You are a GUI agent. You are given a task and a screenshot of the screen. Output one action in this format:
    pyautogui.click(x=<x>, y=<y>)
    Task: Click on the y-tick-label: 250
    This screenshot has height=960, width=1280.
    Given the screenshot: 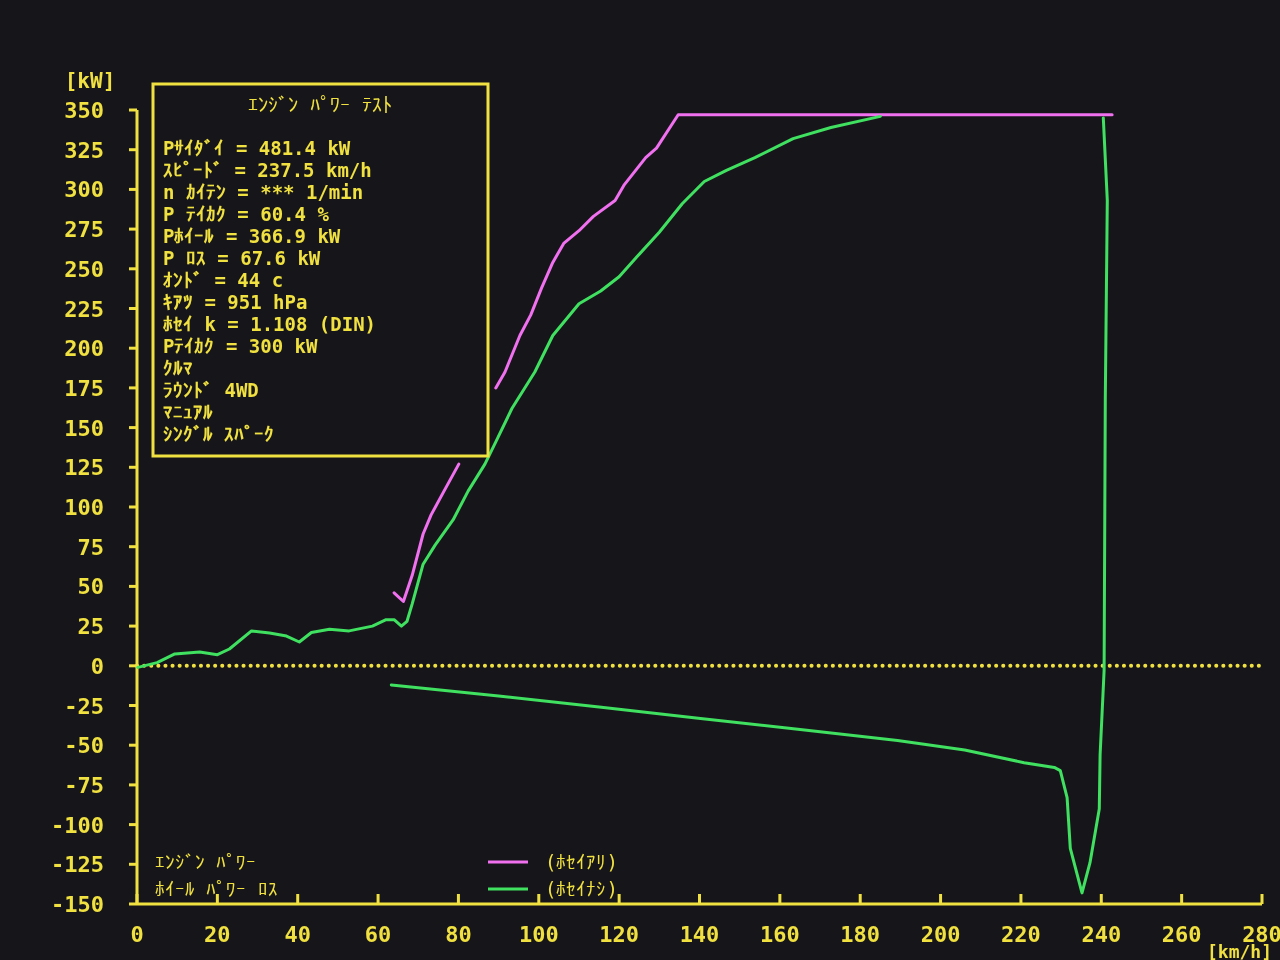 What is the action you would take?
    pyautogui.click(x=84, y=269)
    